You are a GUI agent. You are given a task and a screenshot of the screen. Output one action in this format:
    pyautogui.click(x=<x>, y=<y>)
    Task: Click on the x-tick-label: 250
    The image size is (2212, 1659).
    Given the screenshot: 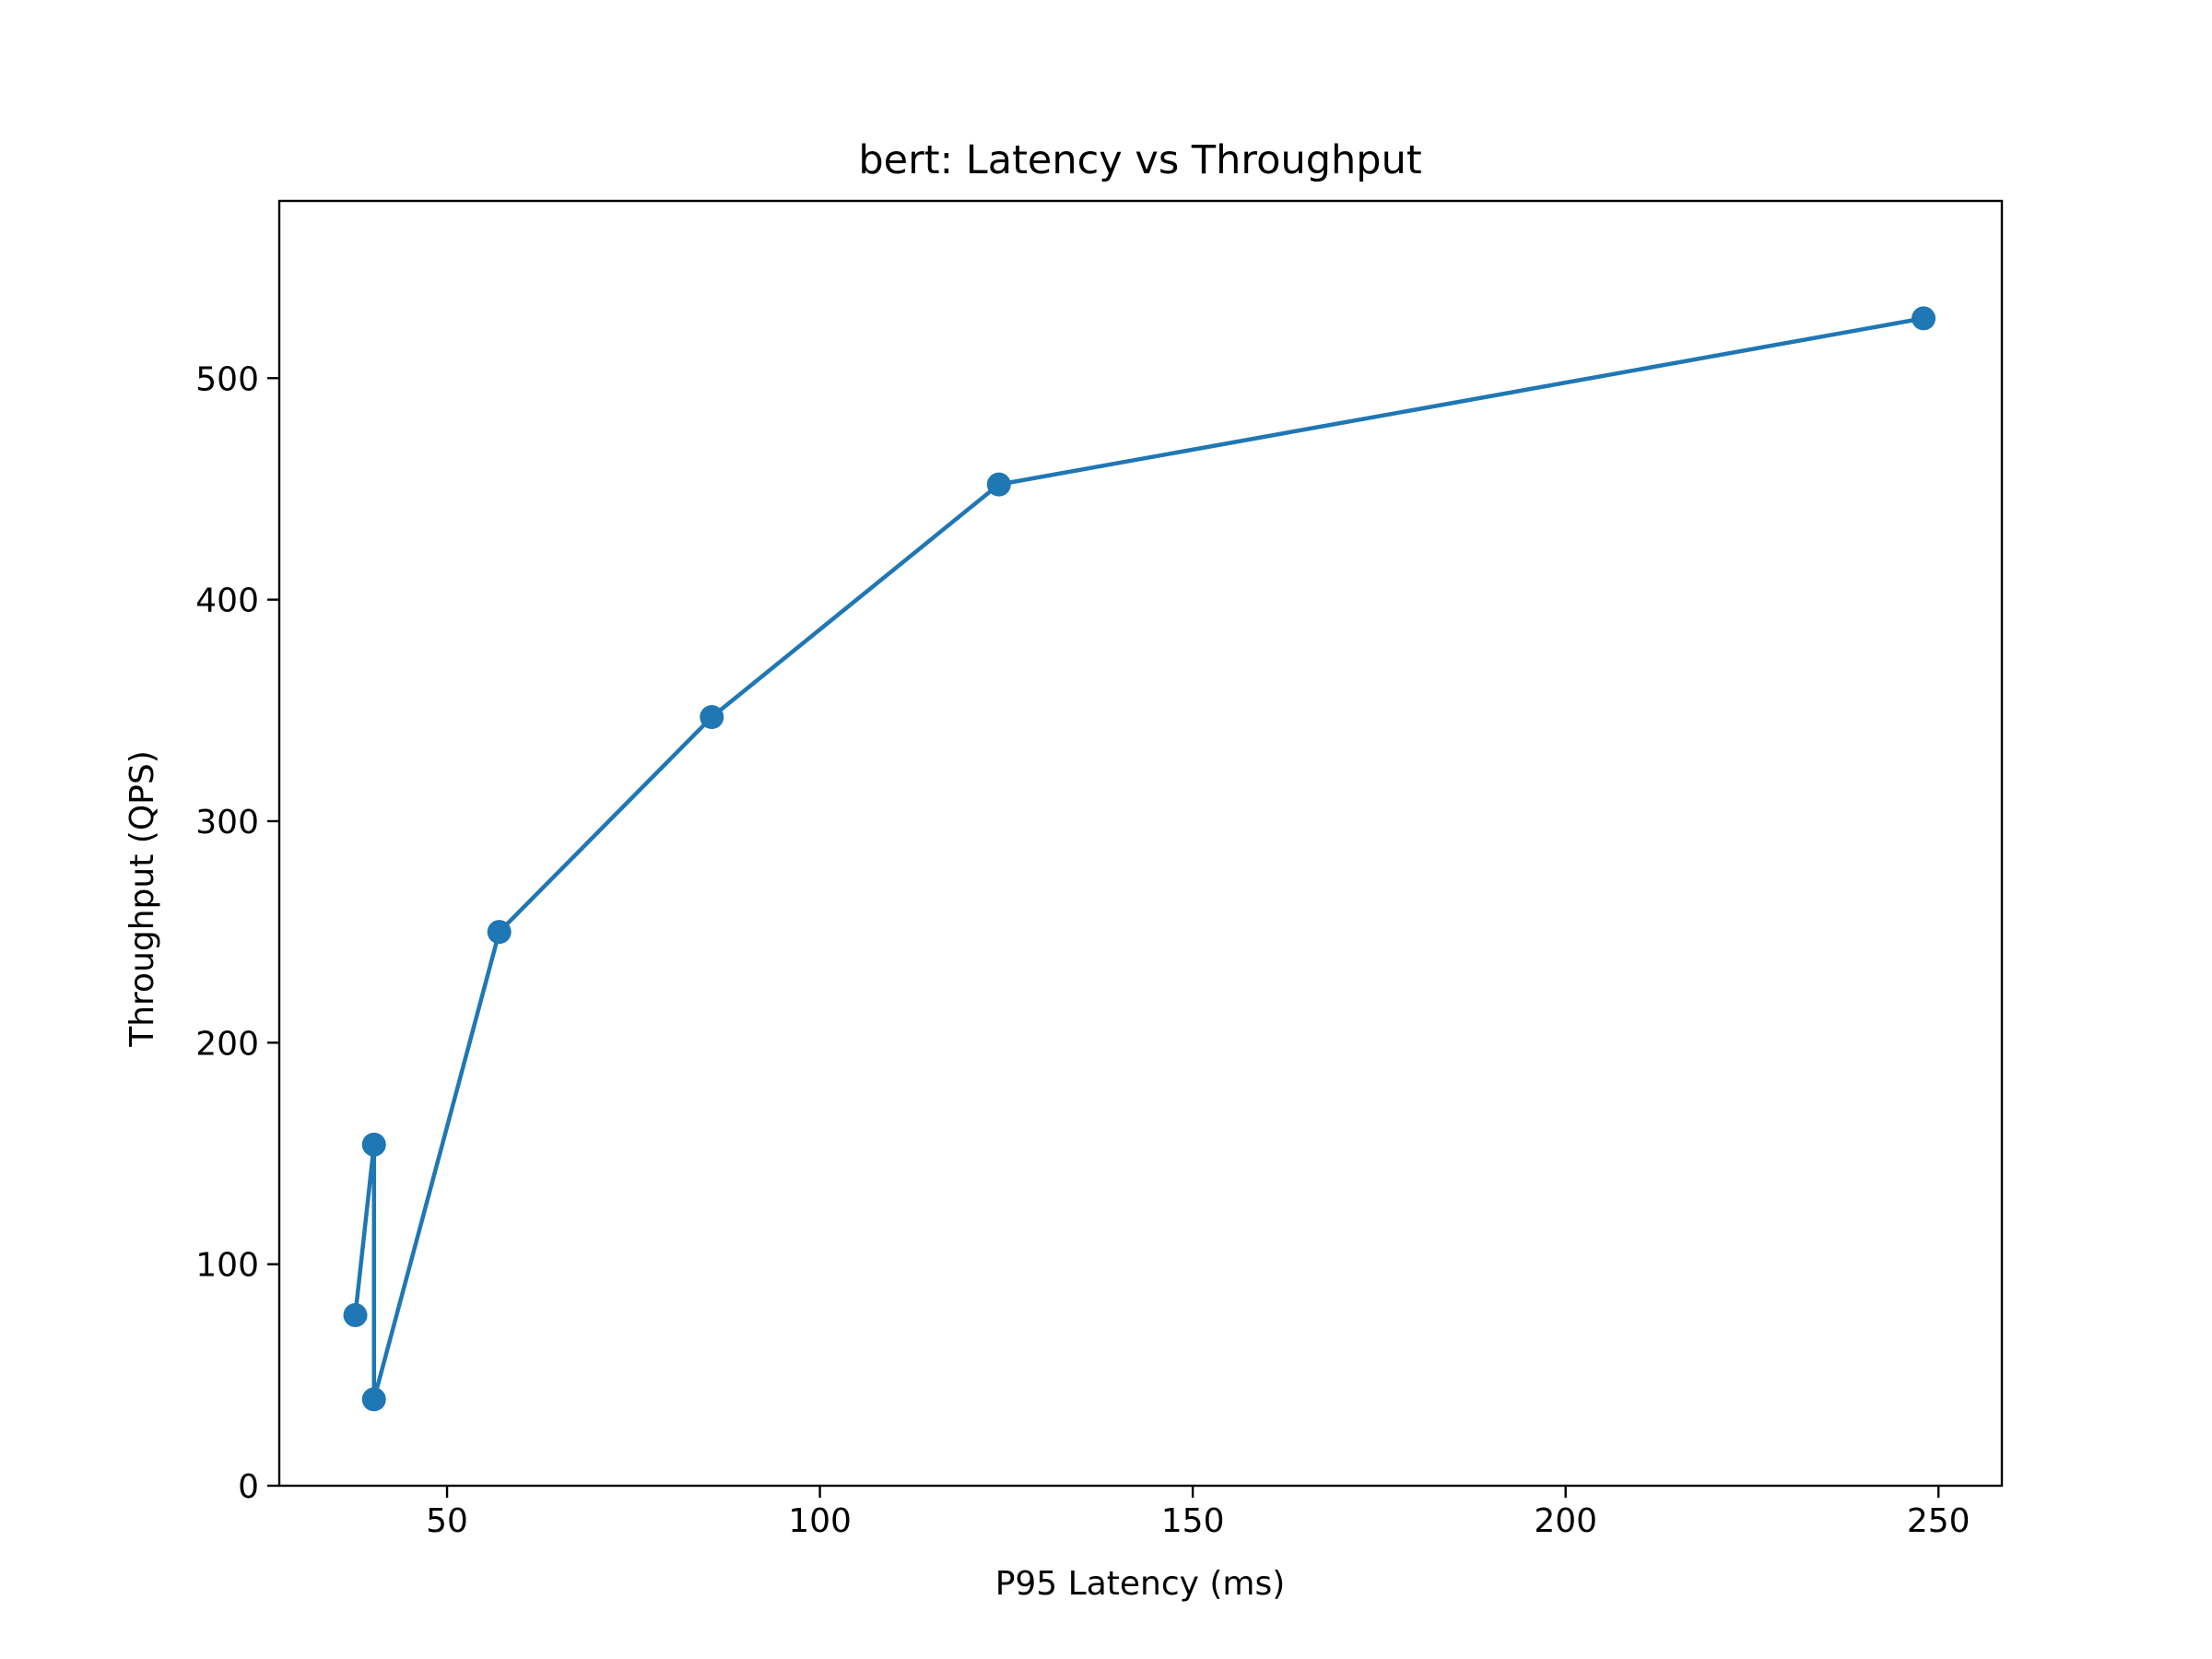 What is the action you would take?
    pyautogui.click(x=1939, y=1521)
    